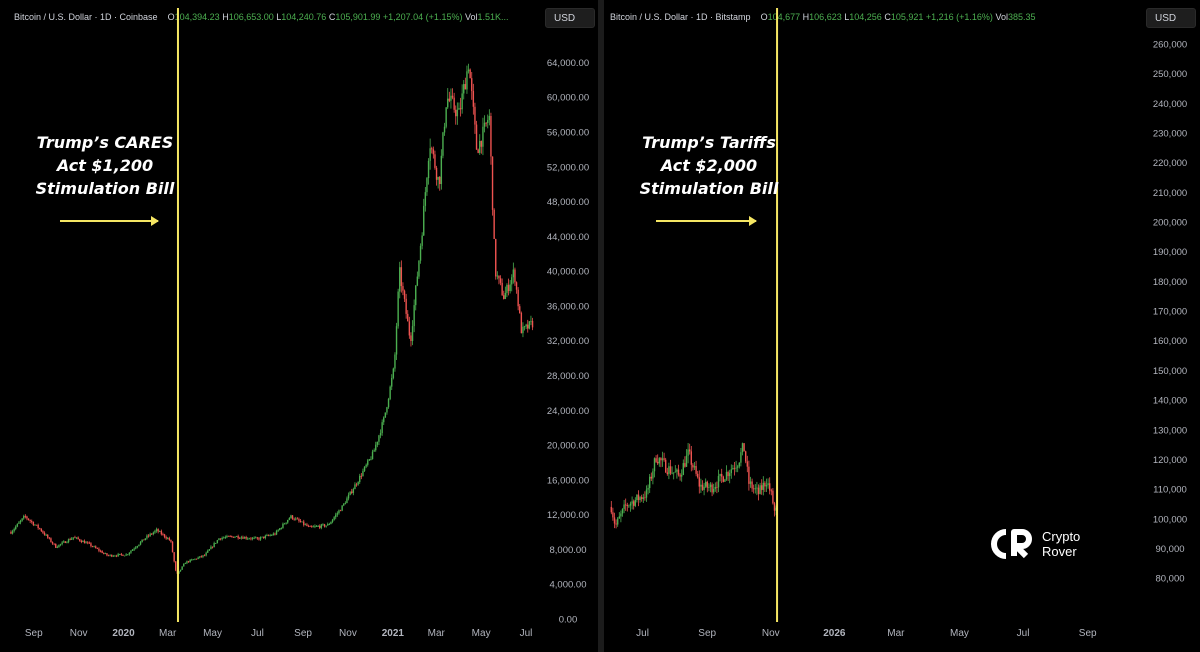  I want to click on x-tick-label: Jul, so click(257, 633).